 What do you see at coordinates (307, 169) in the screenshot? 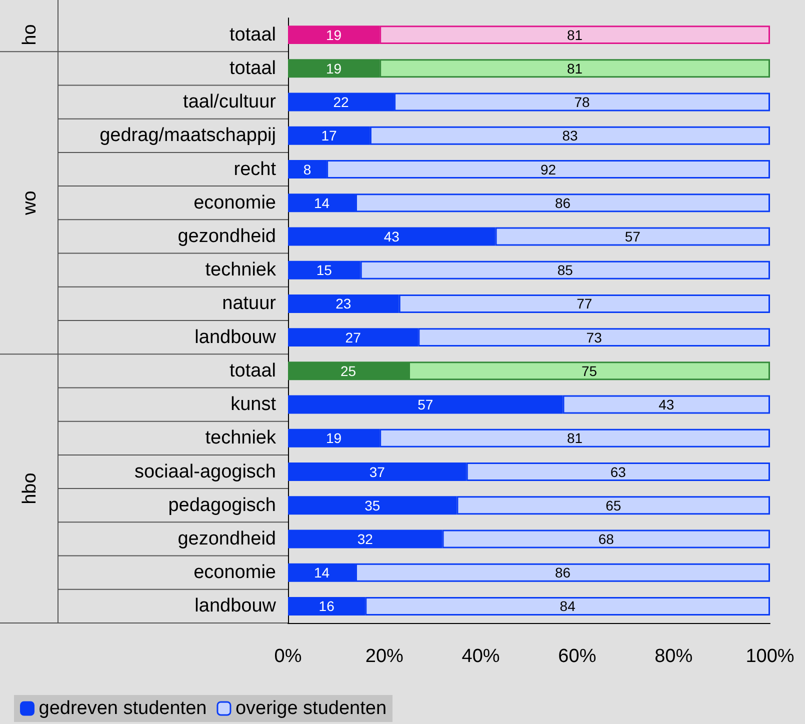
I see `data-label: 8` at bounding box center [307, 169].